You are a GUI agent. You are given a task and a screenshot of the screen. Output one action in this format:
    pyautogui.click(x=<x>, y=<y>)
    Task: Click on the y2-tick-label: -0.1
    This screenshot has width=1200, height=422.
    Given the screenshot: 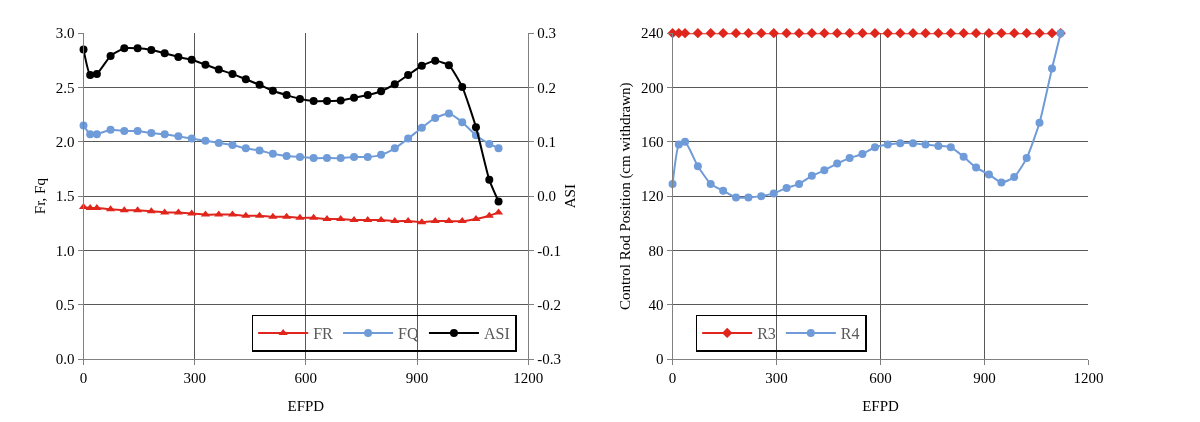 What is the action you would take?
    pyautogui.click(x=549, y=250)
    